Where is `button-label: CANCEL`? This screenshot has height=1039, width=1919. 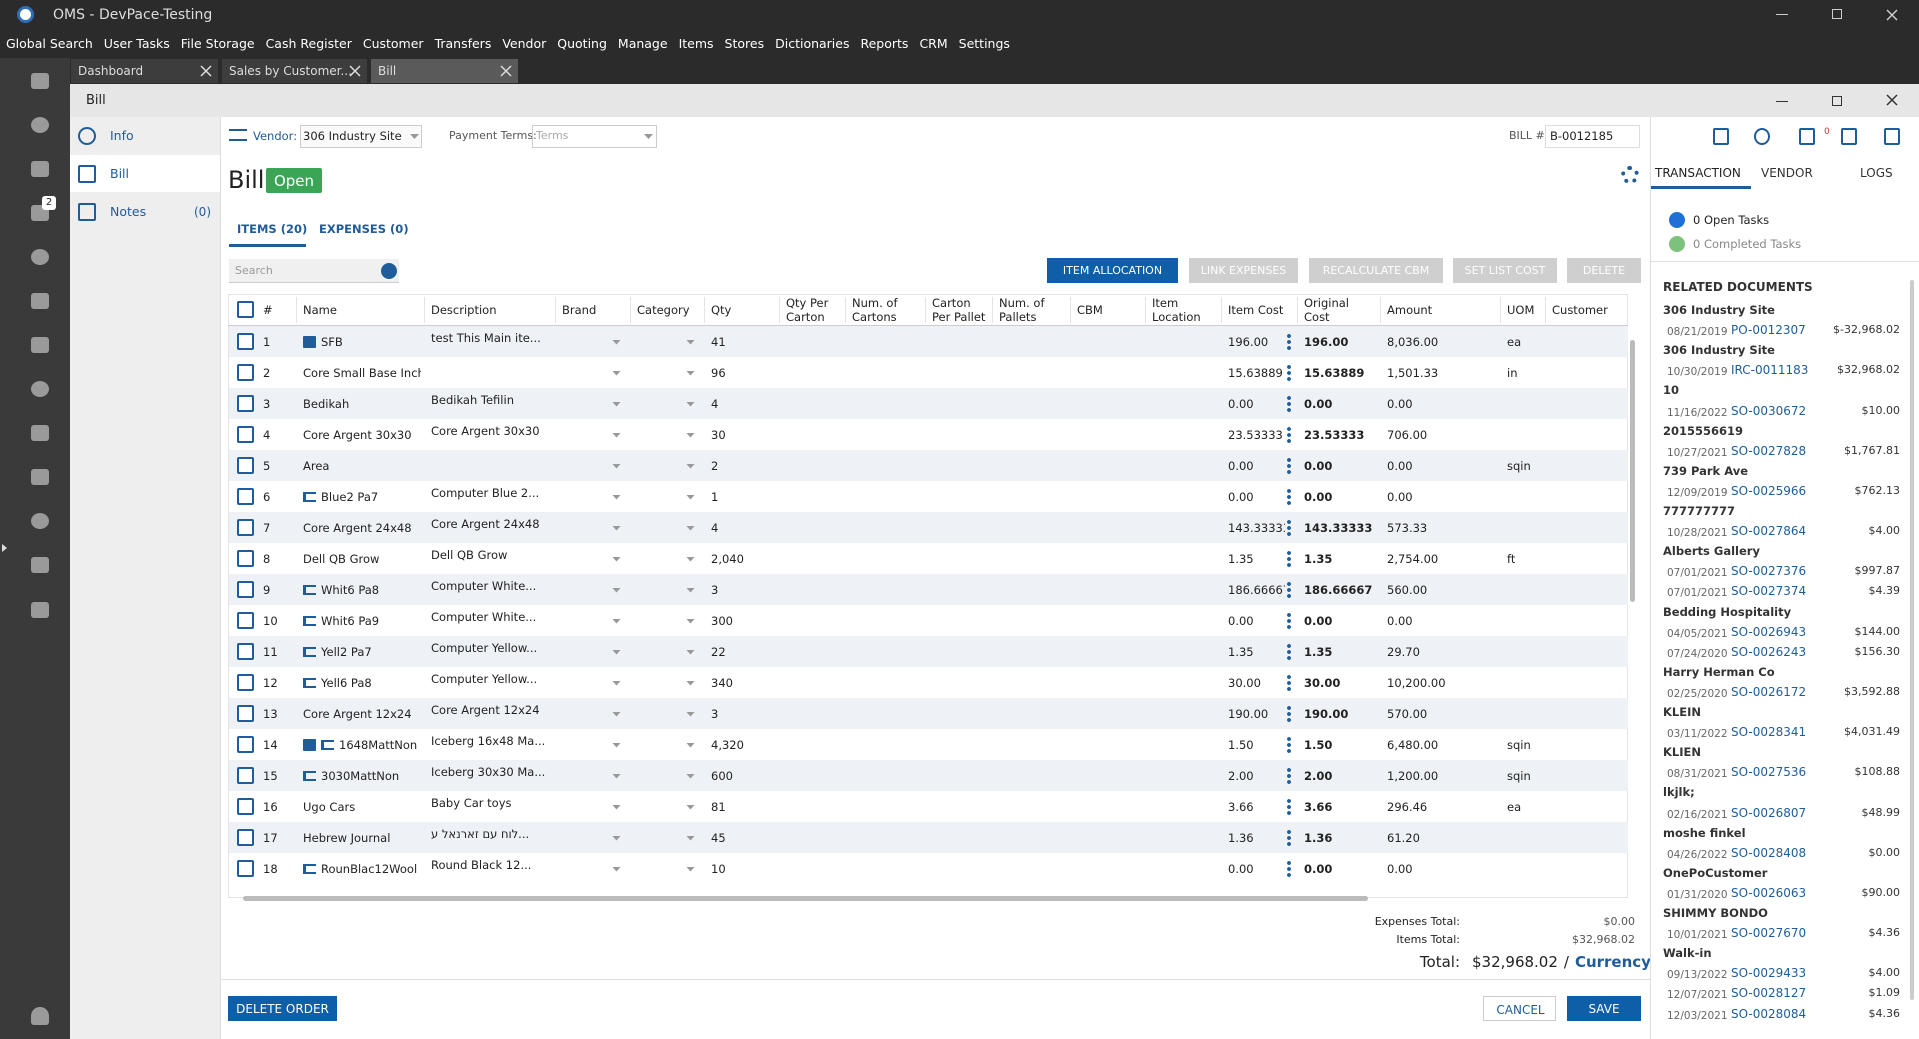
button-label: CANCEL is located at coordinates (1520, 1010).